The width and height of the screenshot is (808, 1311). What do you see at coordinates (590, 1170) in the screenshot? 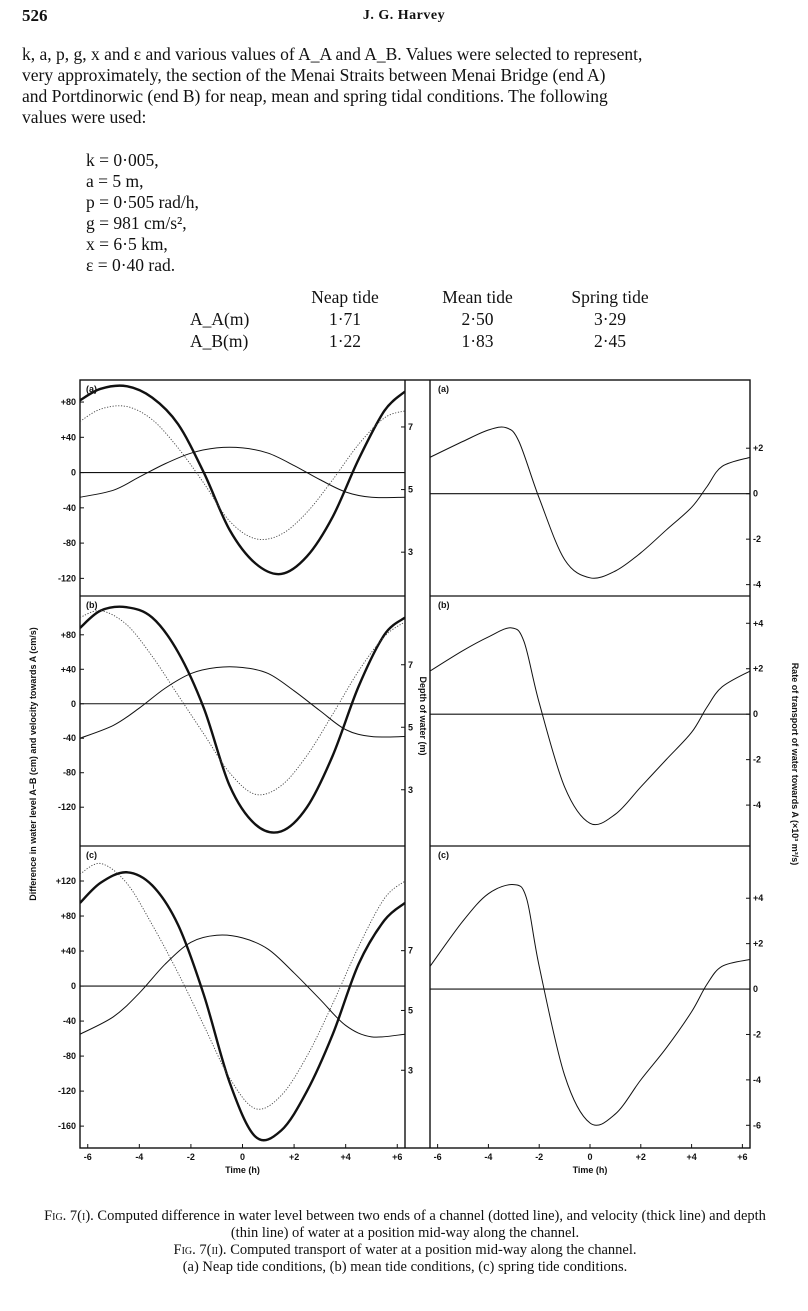
I see `x-axis-label-right: Time (h)` at bounding box center [590, 1170].